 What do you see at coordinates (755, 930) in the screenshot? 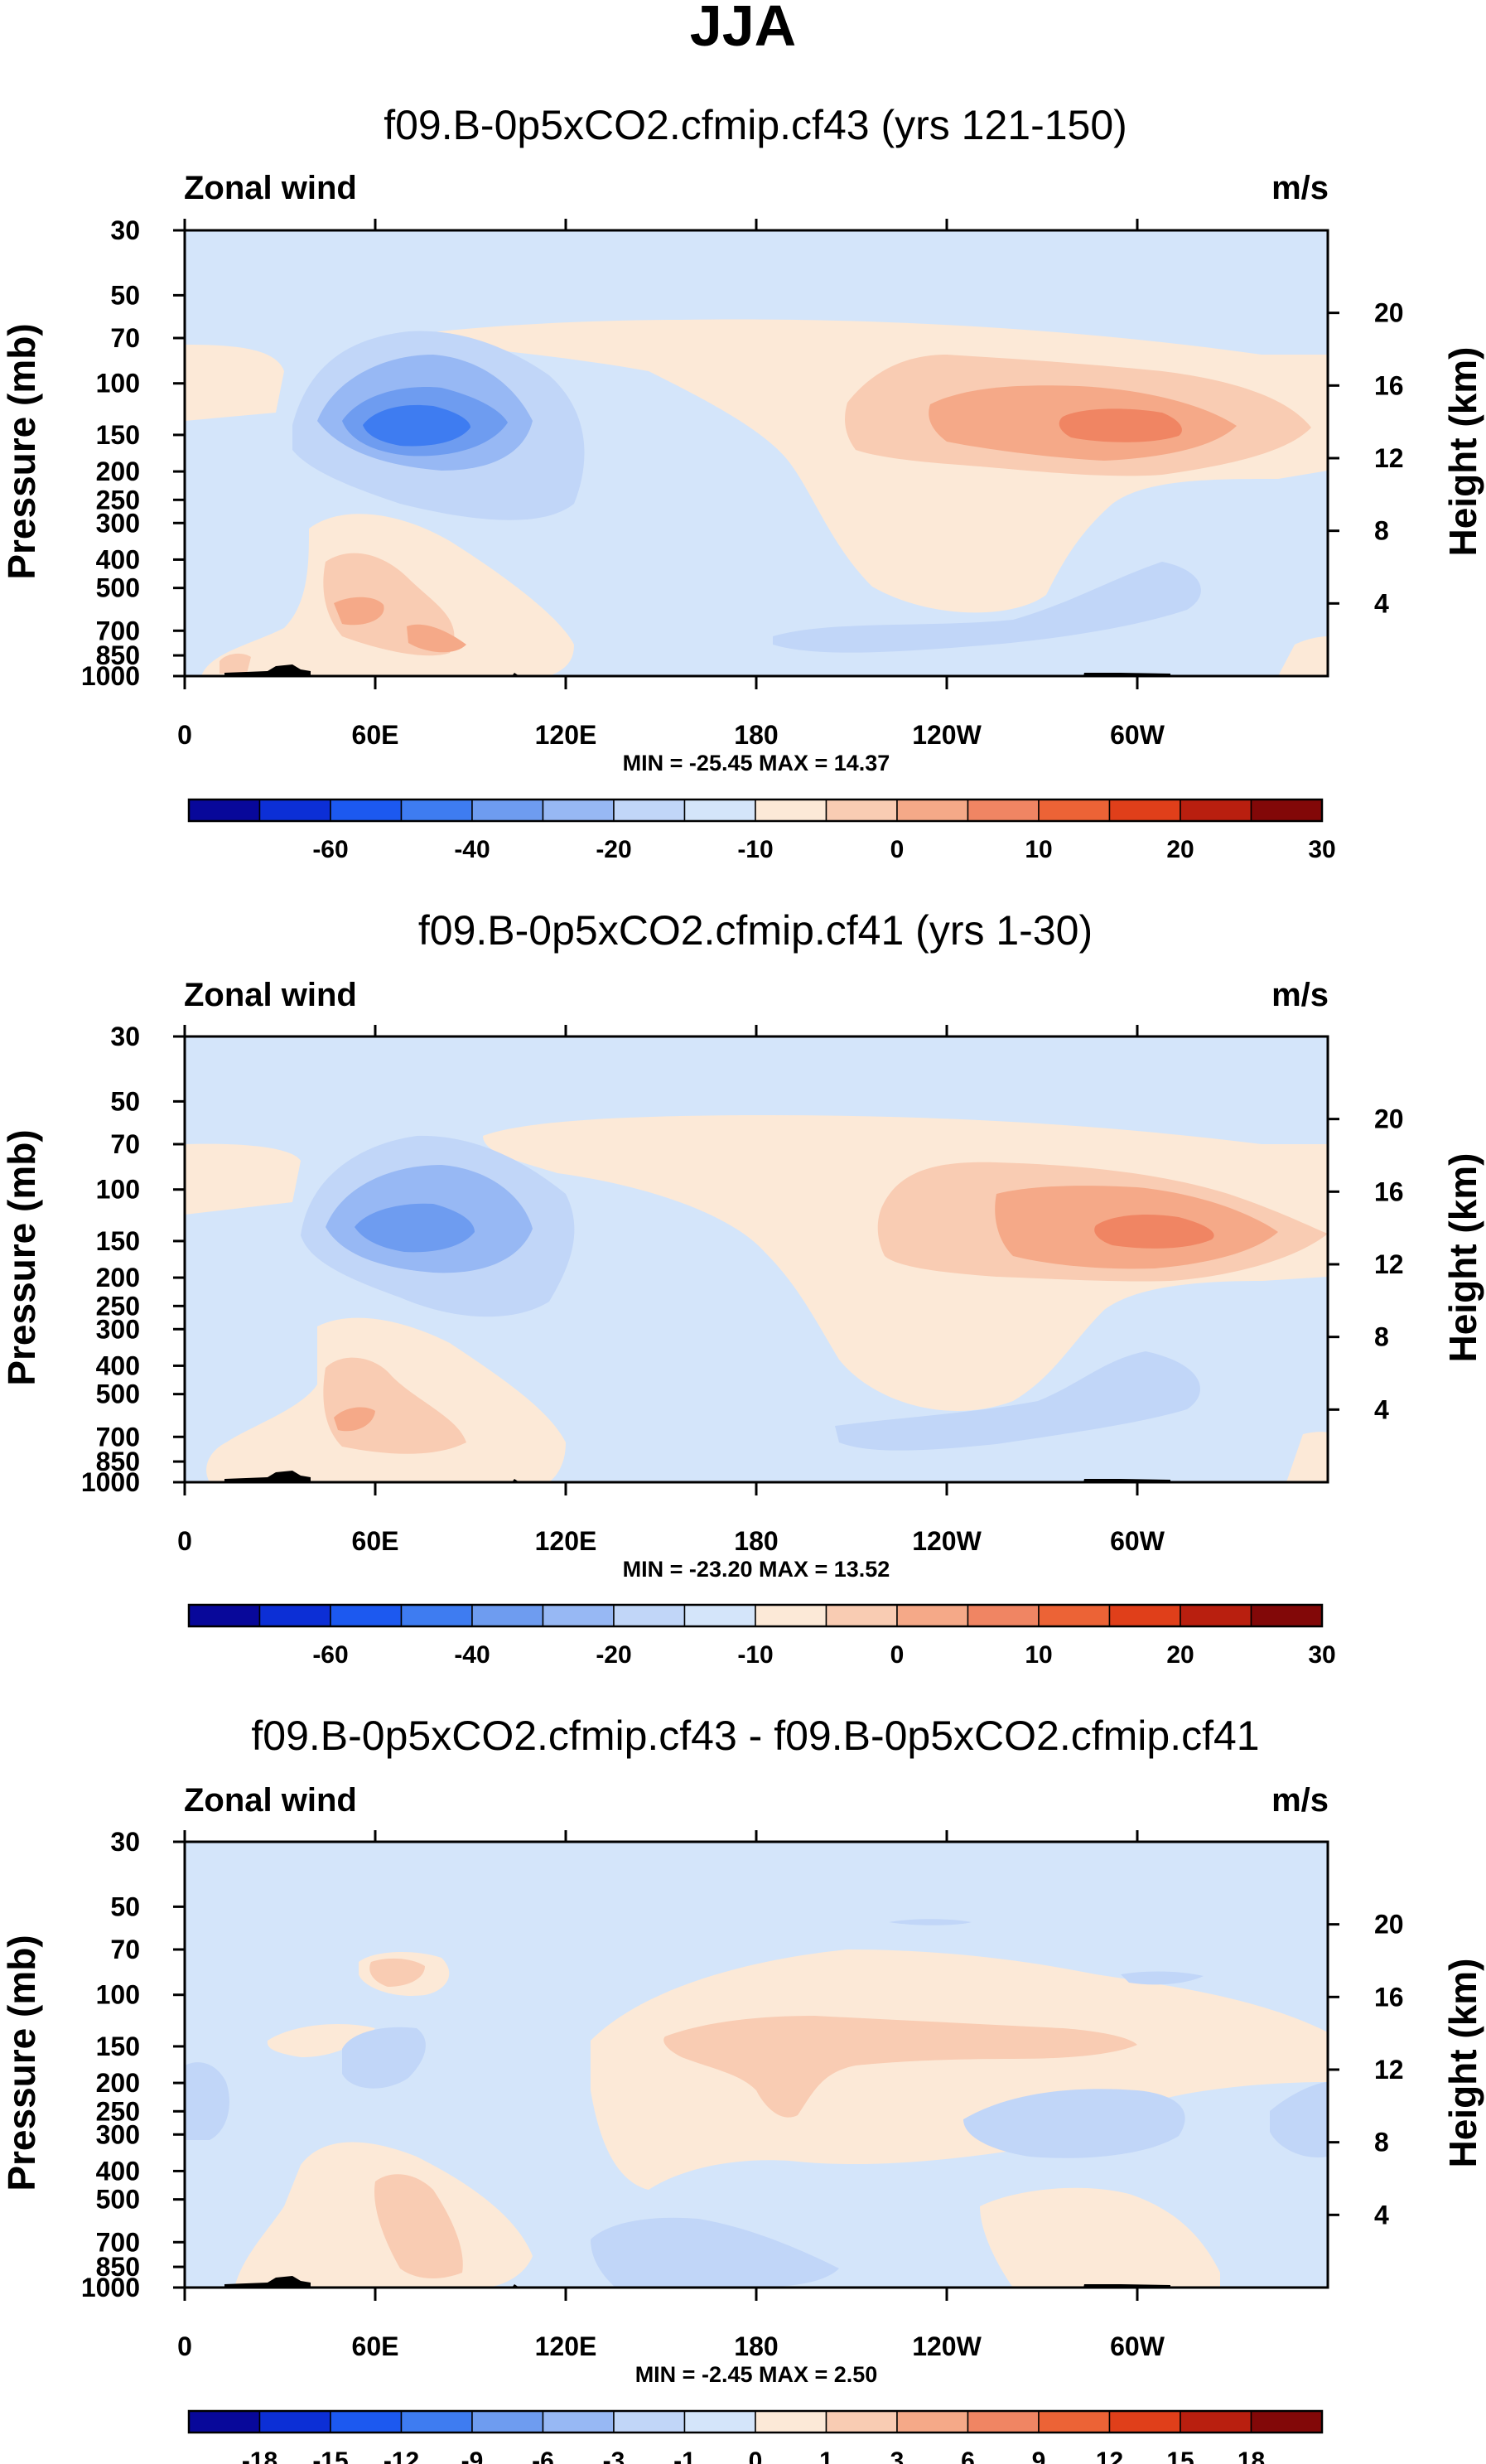
I see `panel-title: f09.B-0p5xCO2.cfmip.cf41 (yrs 1-30)` at bounding box center [755, 930].